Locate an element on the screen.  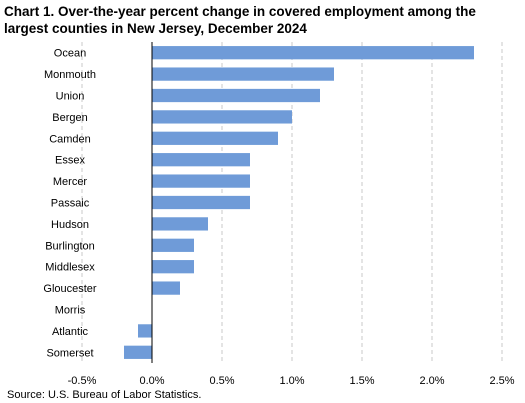
bar-burlington is located at coordinates (173, 245).